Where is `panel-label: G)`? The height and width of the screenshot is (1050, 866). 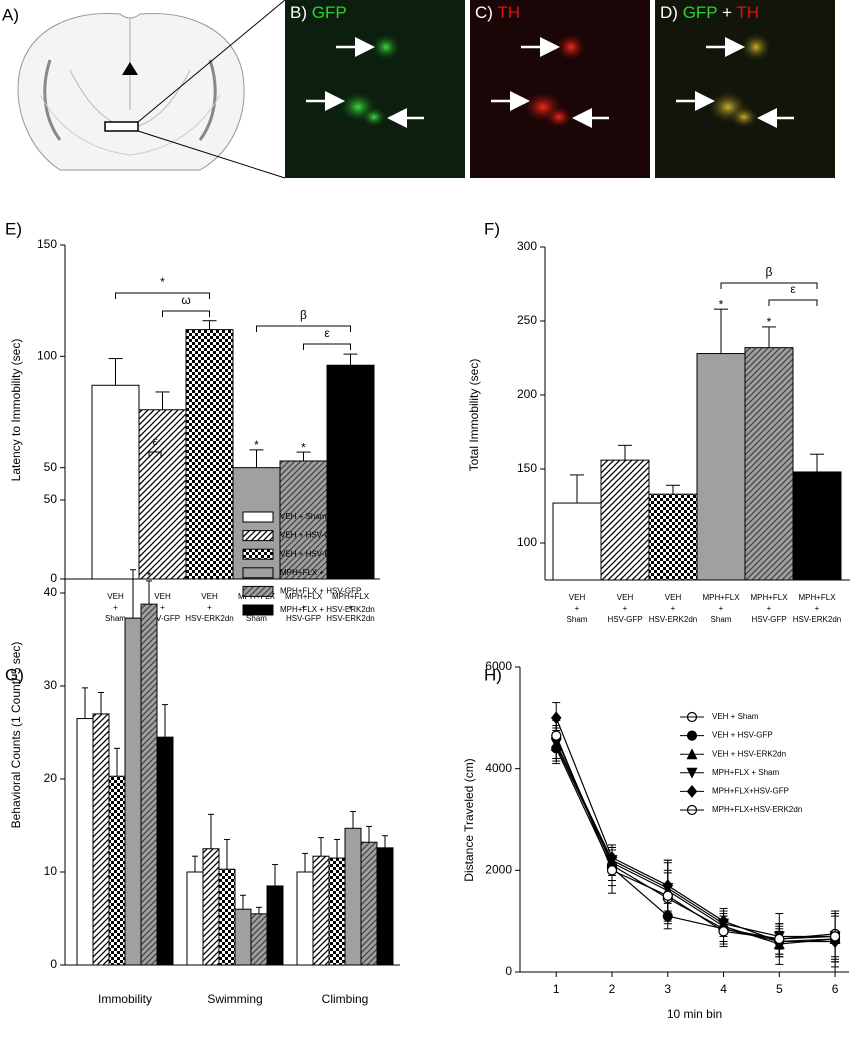 panel-label: G) is located at coordinates (14, 674).